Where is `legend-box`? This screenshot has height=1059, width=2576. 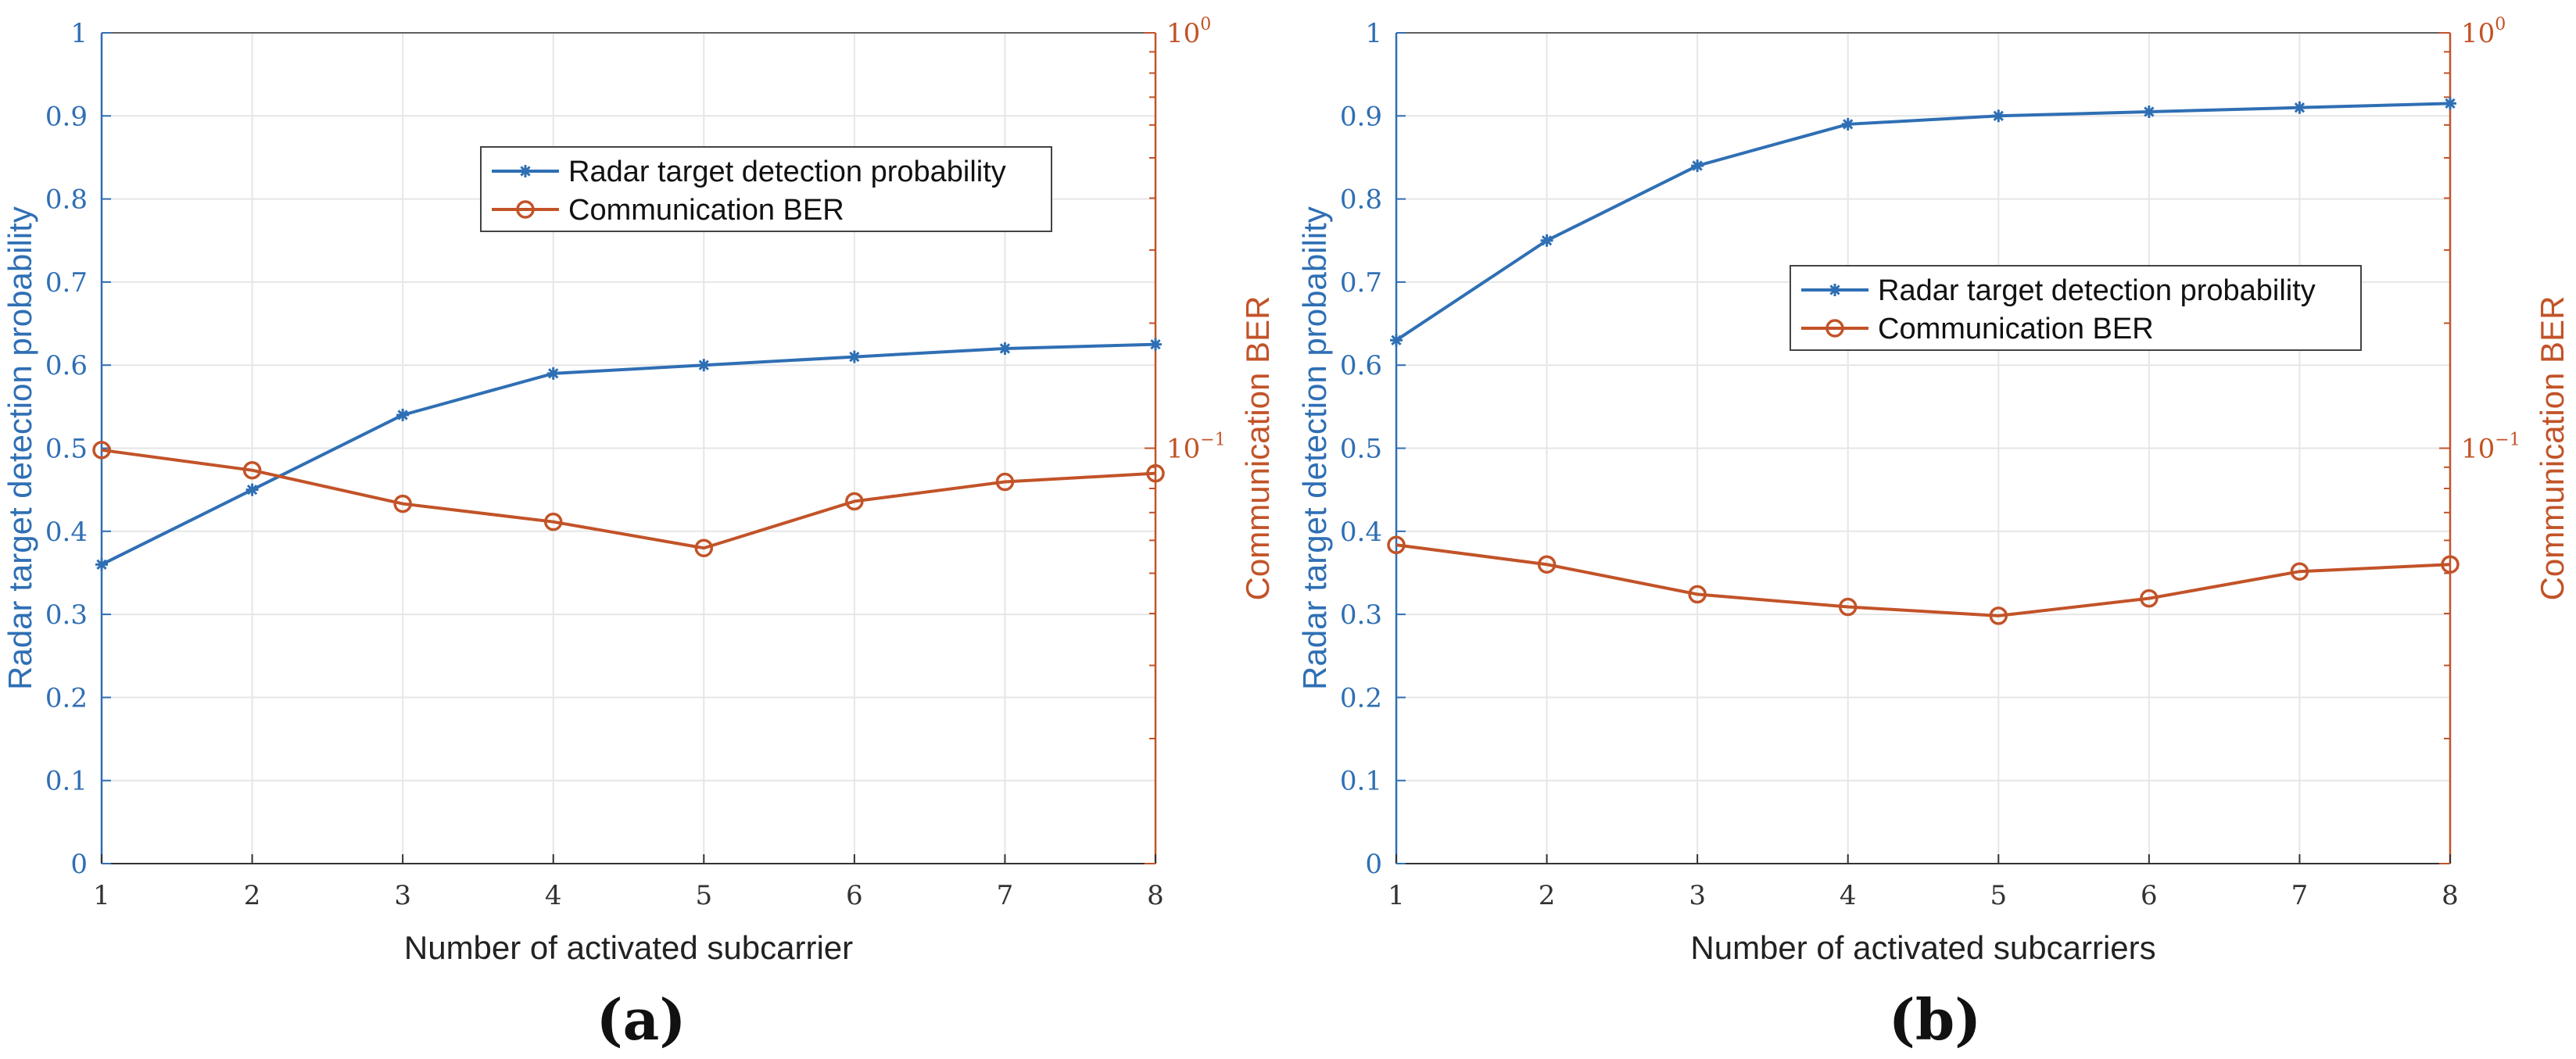 legend-box is located at coordinates (766, 189).